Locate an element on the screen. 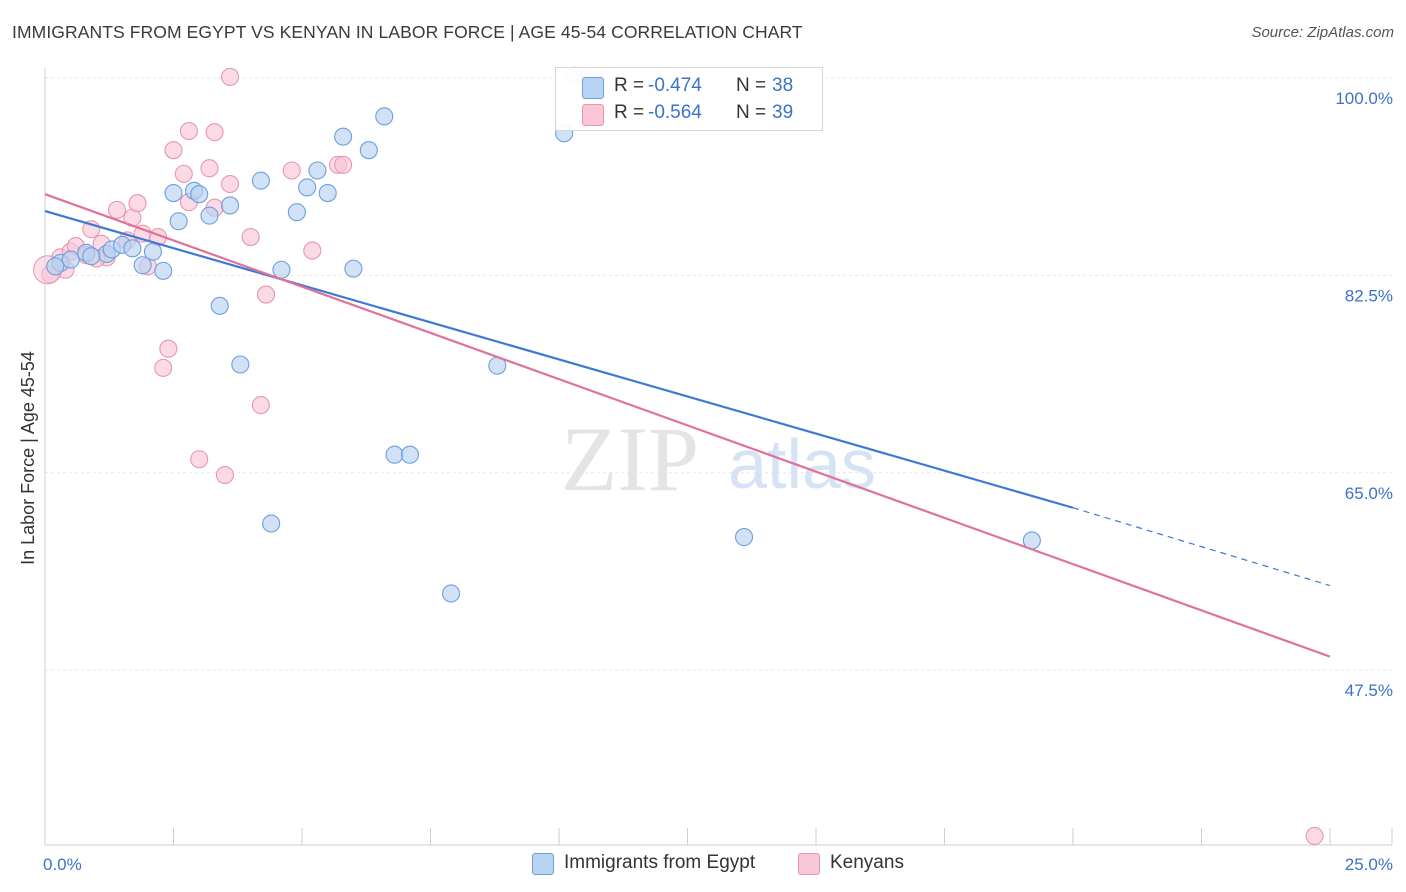 The height and width of the screenshot is (892, 1406). bottom-legend-label-kenyans: Kenyans is located at coordinates (867, 862).